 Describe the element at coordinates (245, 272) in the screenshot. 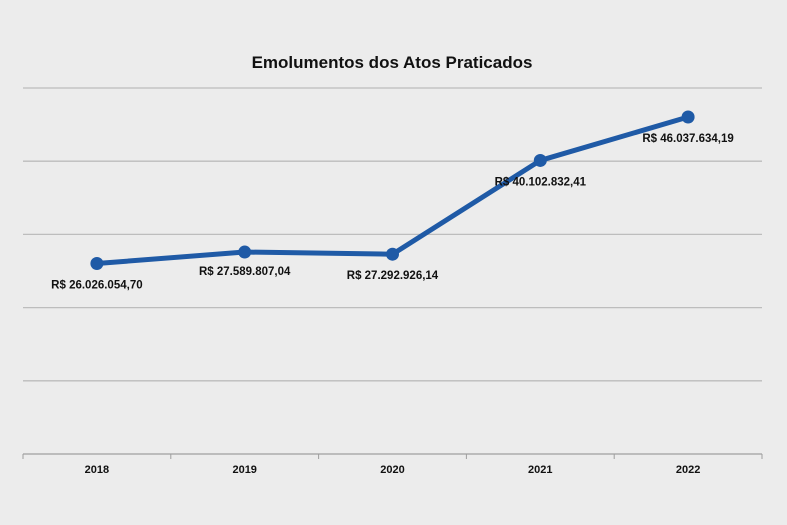

I see `data-label: R$ 27.589.807,04` at that location.